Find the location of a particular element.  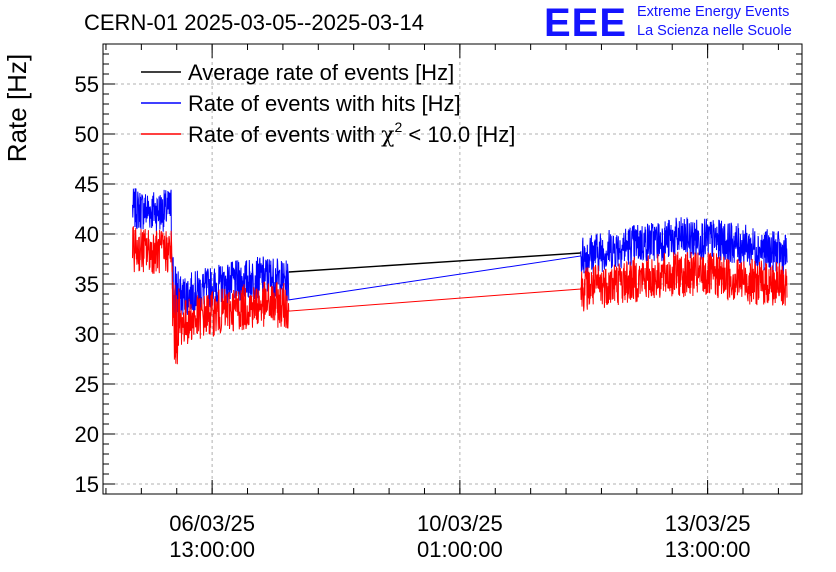

y-tick-label: 20 is located at coordinates (87, 434).